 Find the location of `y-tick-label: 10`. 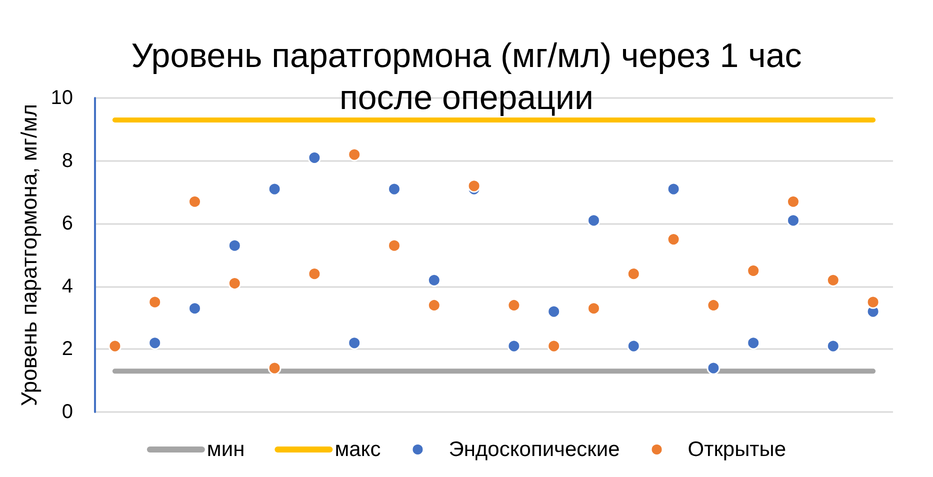

y-tick-label: 10 is located at coordinates (61, 98).